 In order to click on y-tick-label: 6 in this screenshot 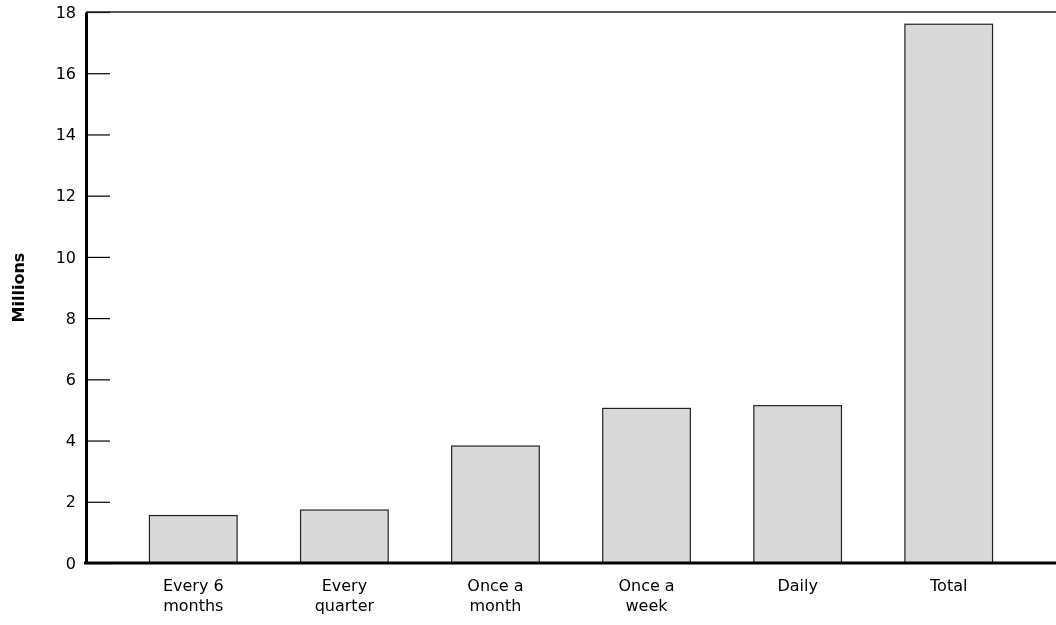, I will do `click(70, 379)`.